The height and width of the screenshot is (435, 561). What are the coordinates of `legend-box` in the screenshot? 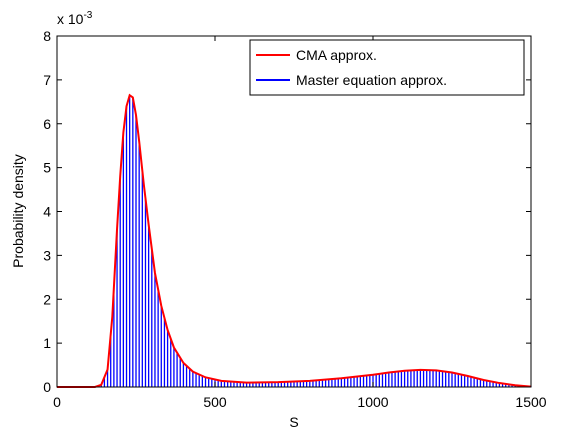 It's located at (387, 67).